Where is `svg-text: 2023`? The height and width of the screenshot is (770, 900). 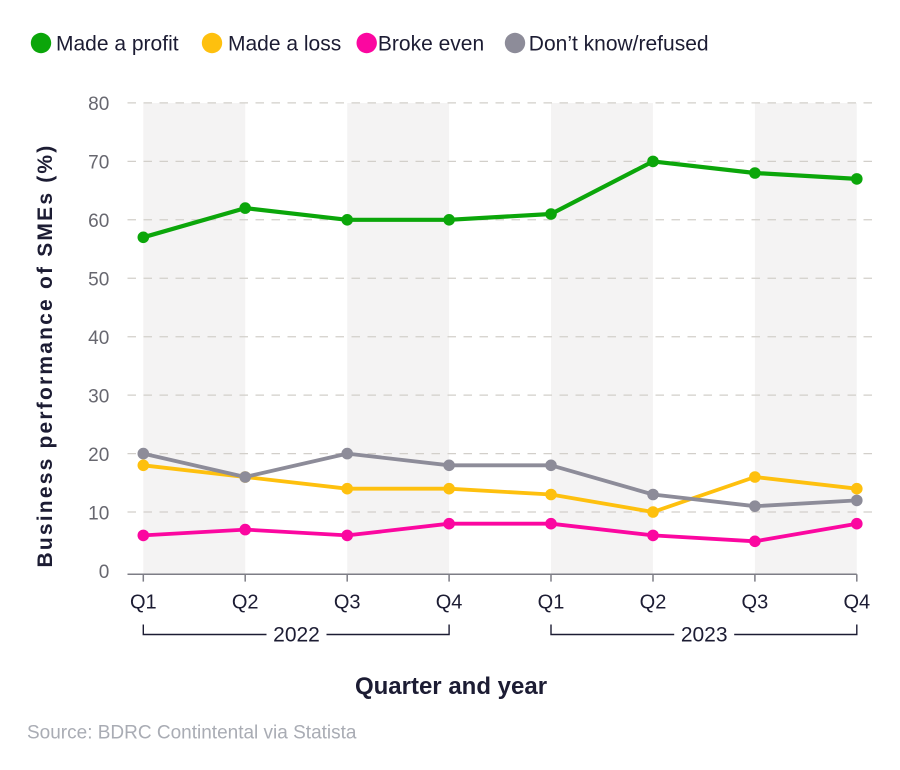 svg-text: 2023 is located at coordinates (704, 635).